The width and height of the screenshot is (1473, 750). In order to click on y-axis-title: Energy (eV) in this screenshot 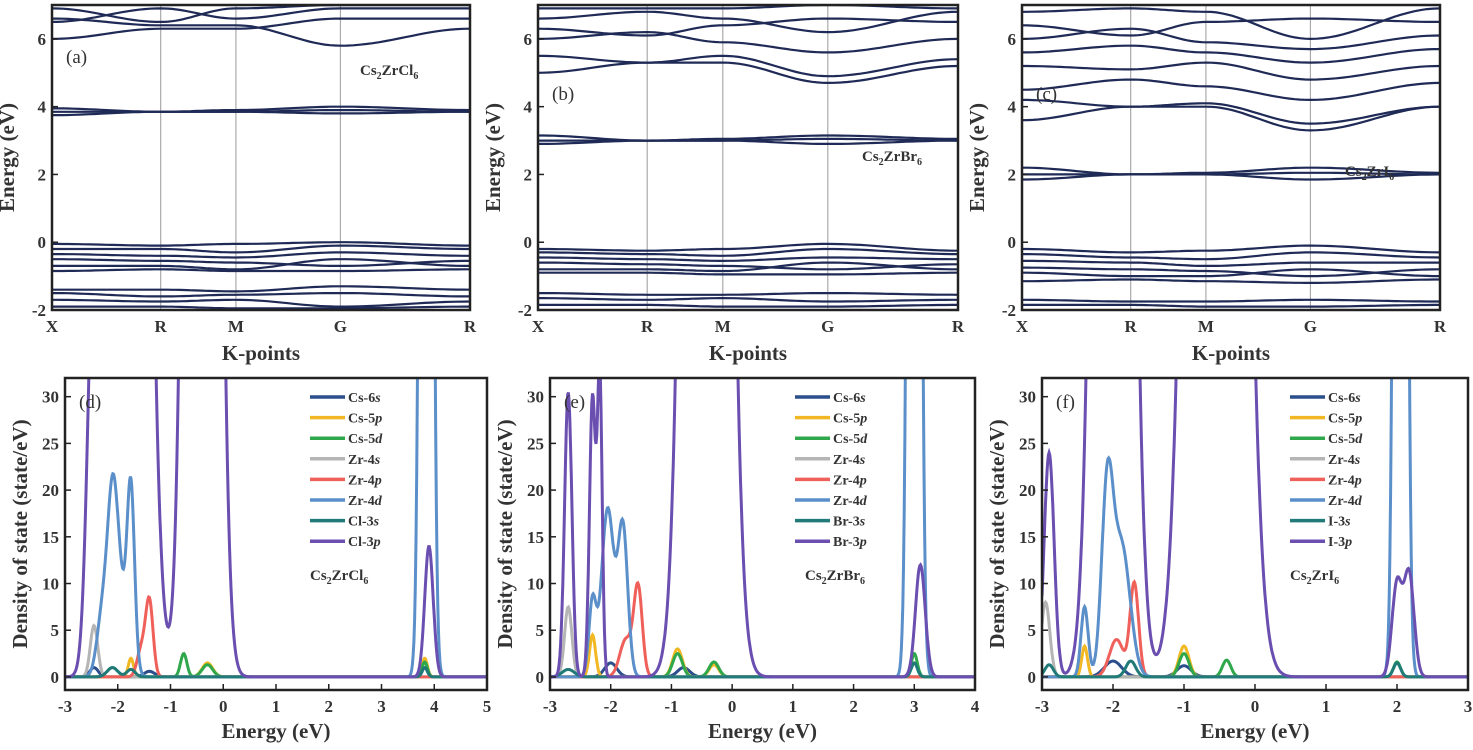, I will do `click(9, 157)`.